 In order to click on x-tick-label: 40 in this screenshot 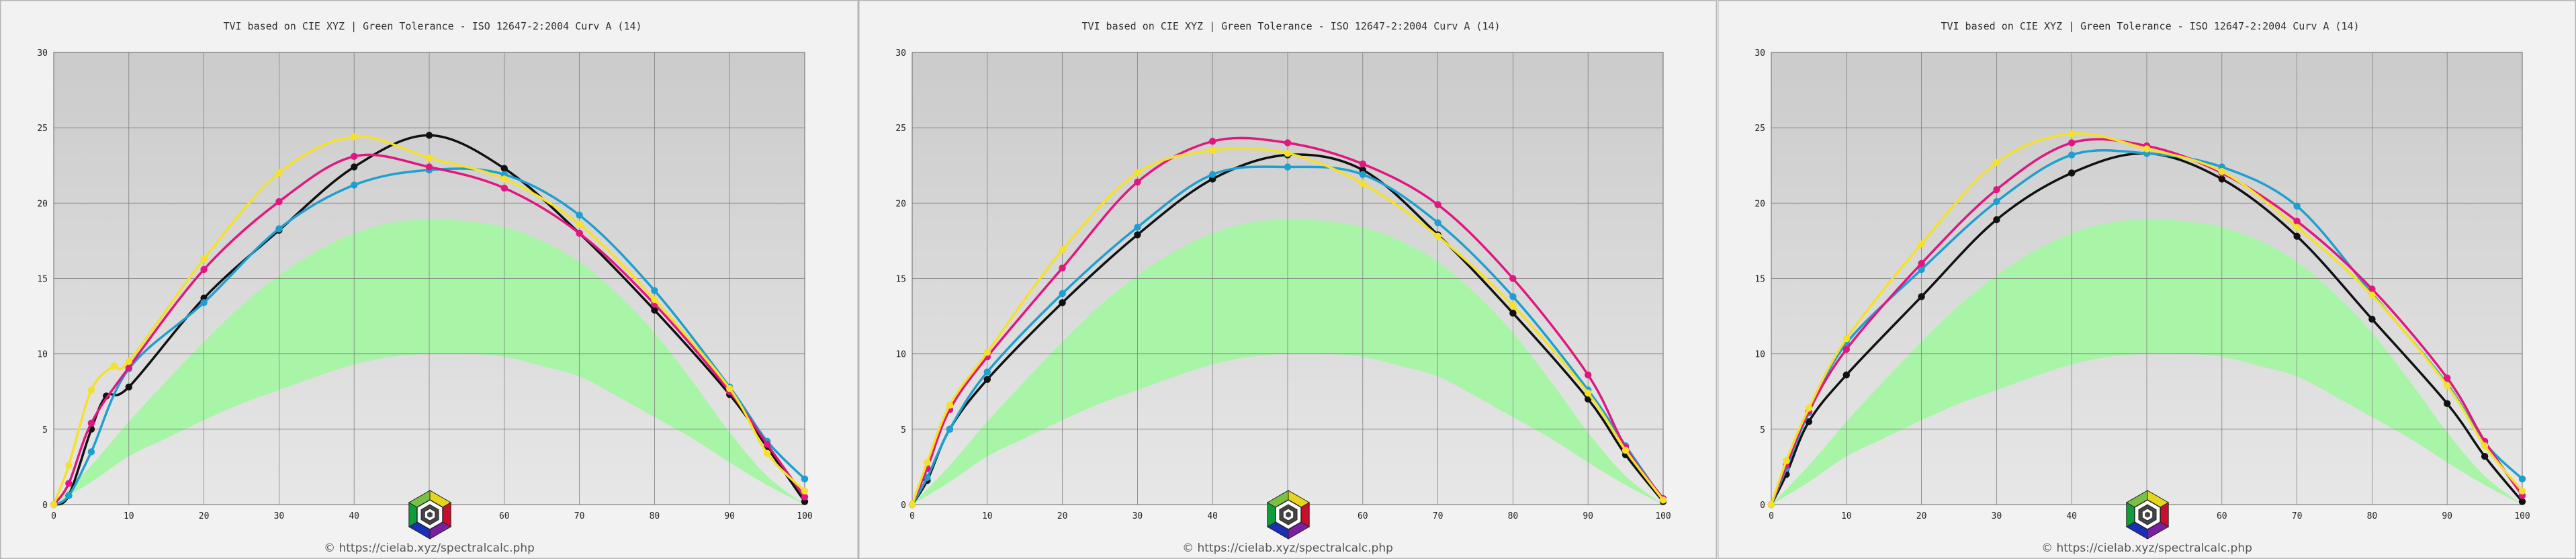, I will do `click(1213, 516)`.